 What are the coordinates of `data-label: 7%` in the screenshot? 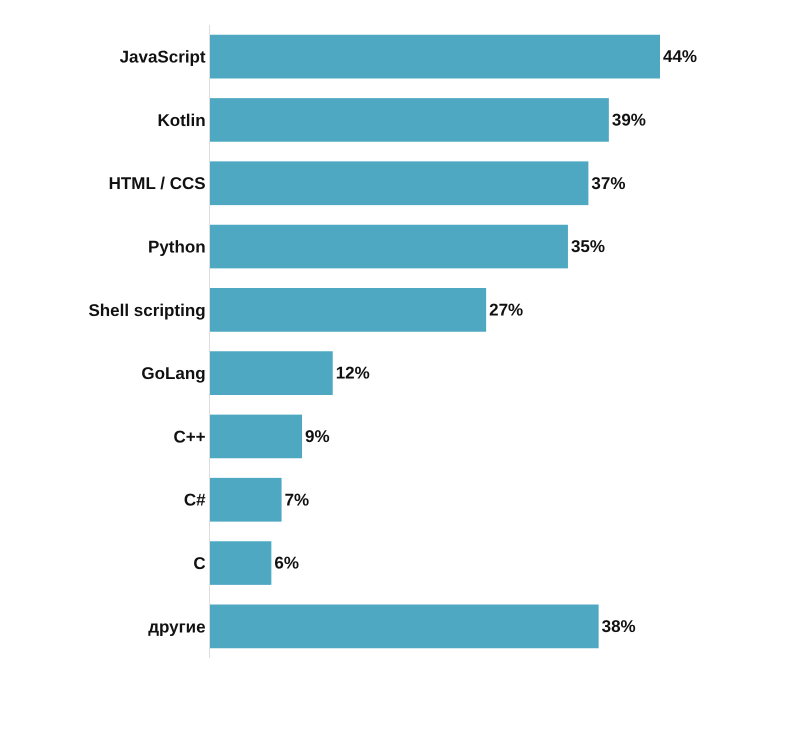 It's located at (297, 500).